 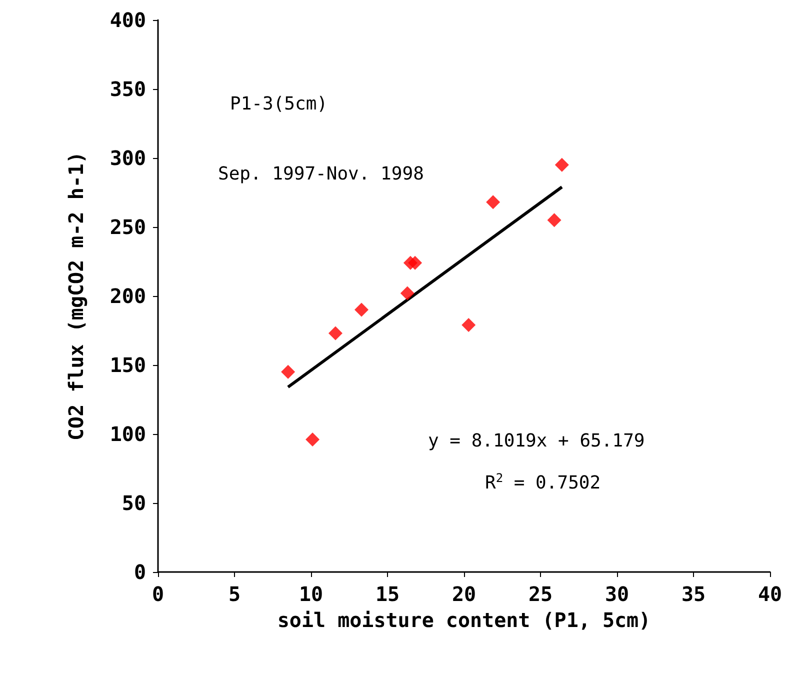 What do you see at coordinates (617, 594) in the screenshot?
I see `x-tick-label: 30` at bounding box center [617, 594].